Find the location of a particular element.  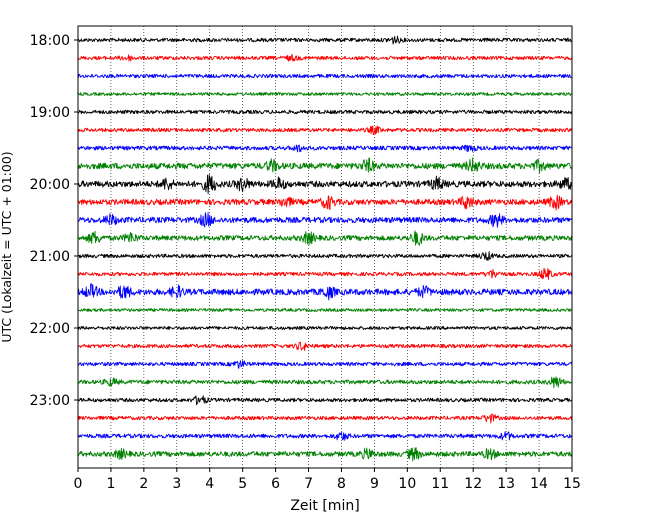

x-tick-label: 10 is located at coordinates (407, 484).